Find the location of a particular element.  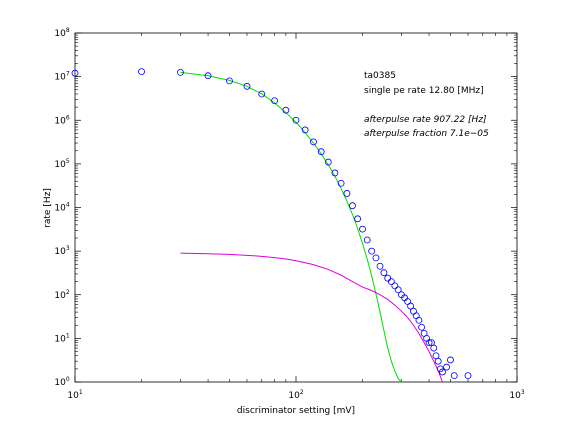

y-tick-label: 10⁰ is located at coordinates (61, 382).